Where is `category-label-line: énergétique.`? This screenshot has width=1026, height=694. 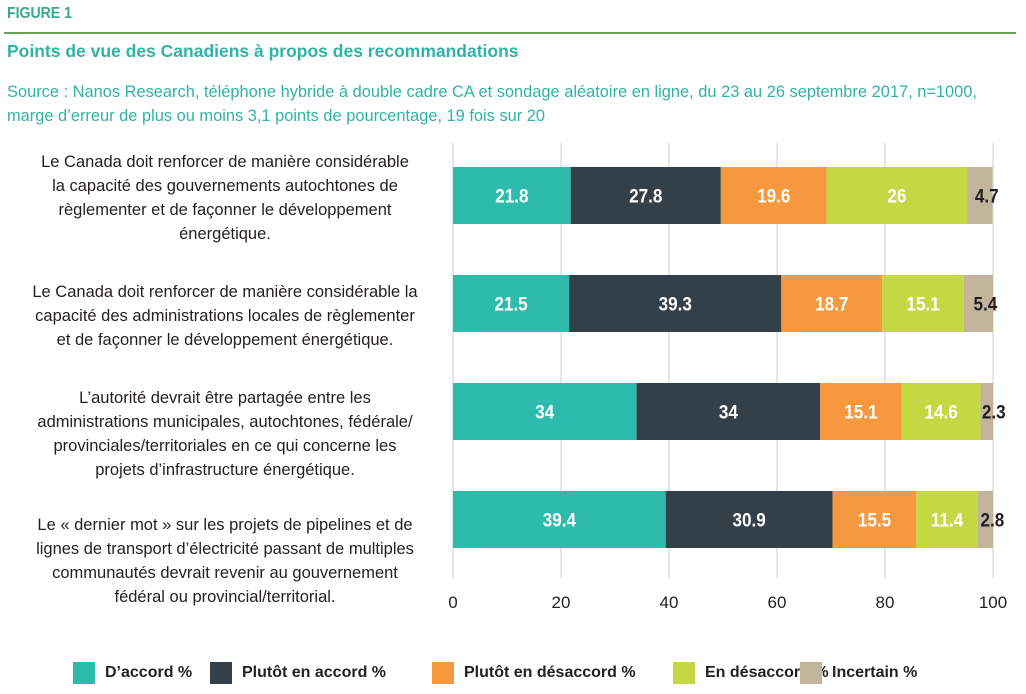 category-label-line: énergétique. is located at coordinates (225, 234).